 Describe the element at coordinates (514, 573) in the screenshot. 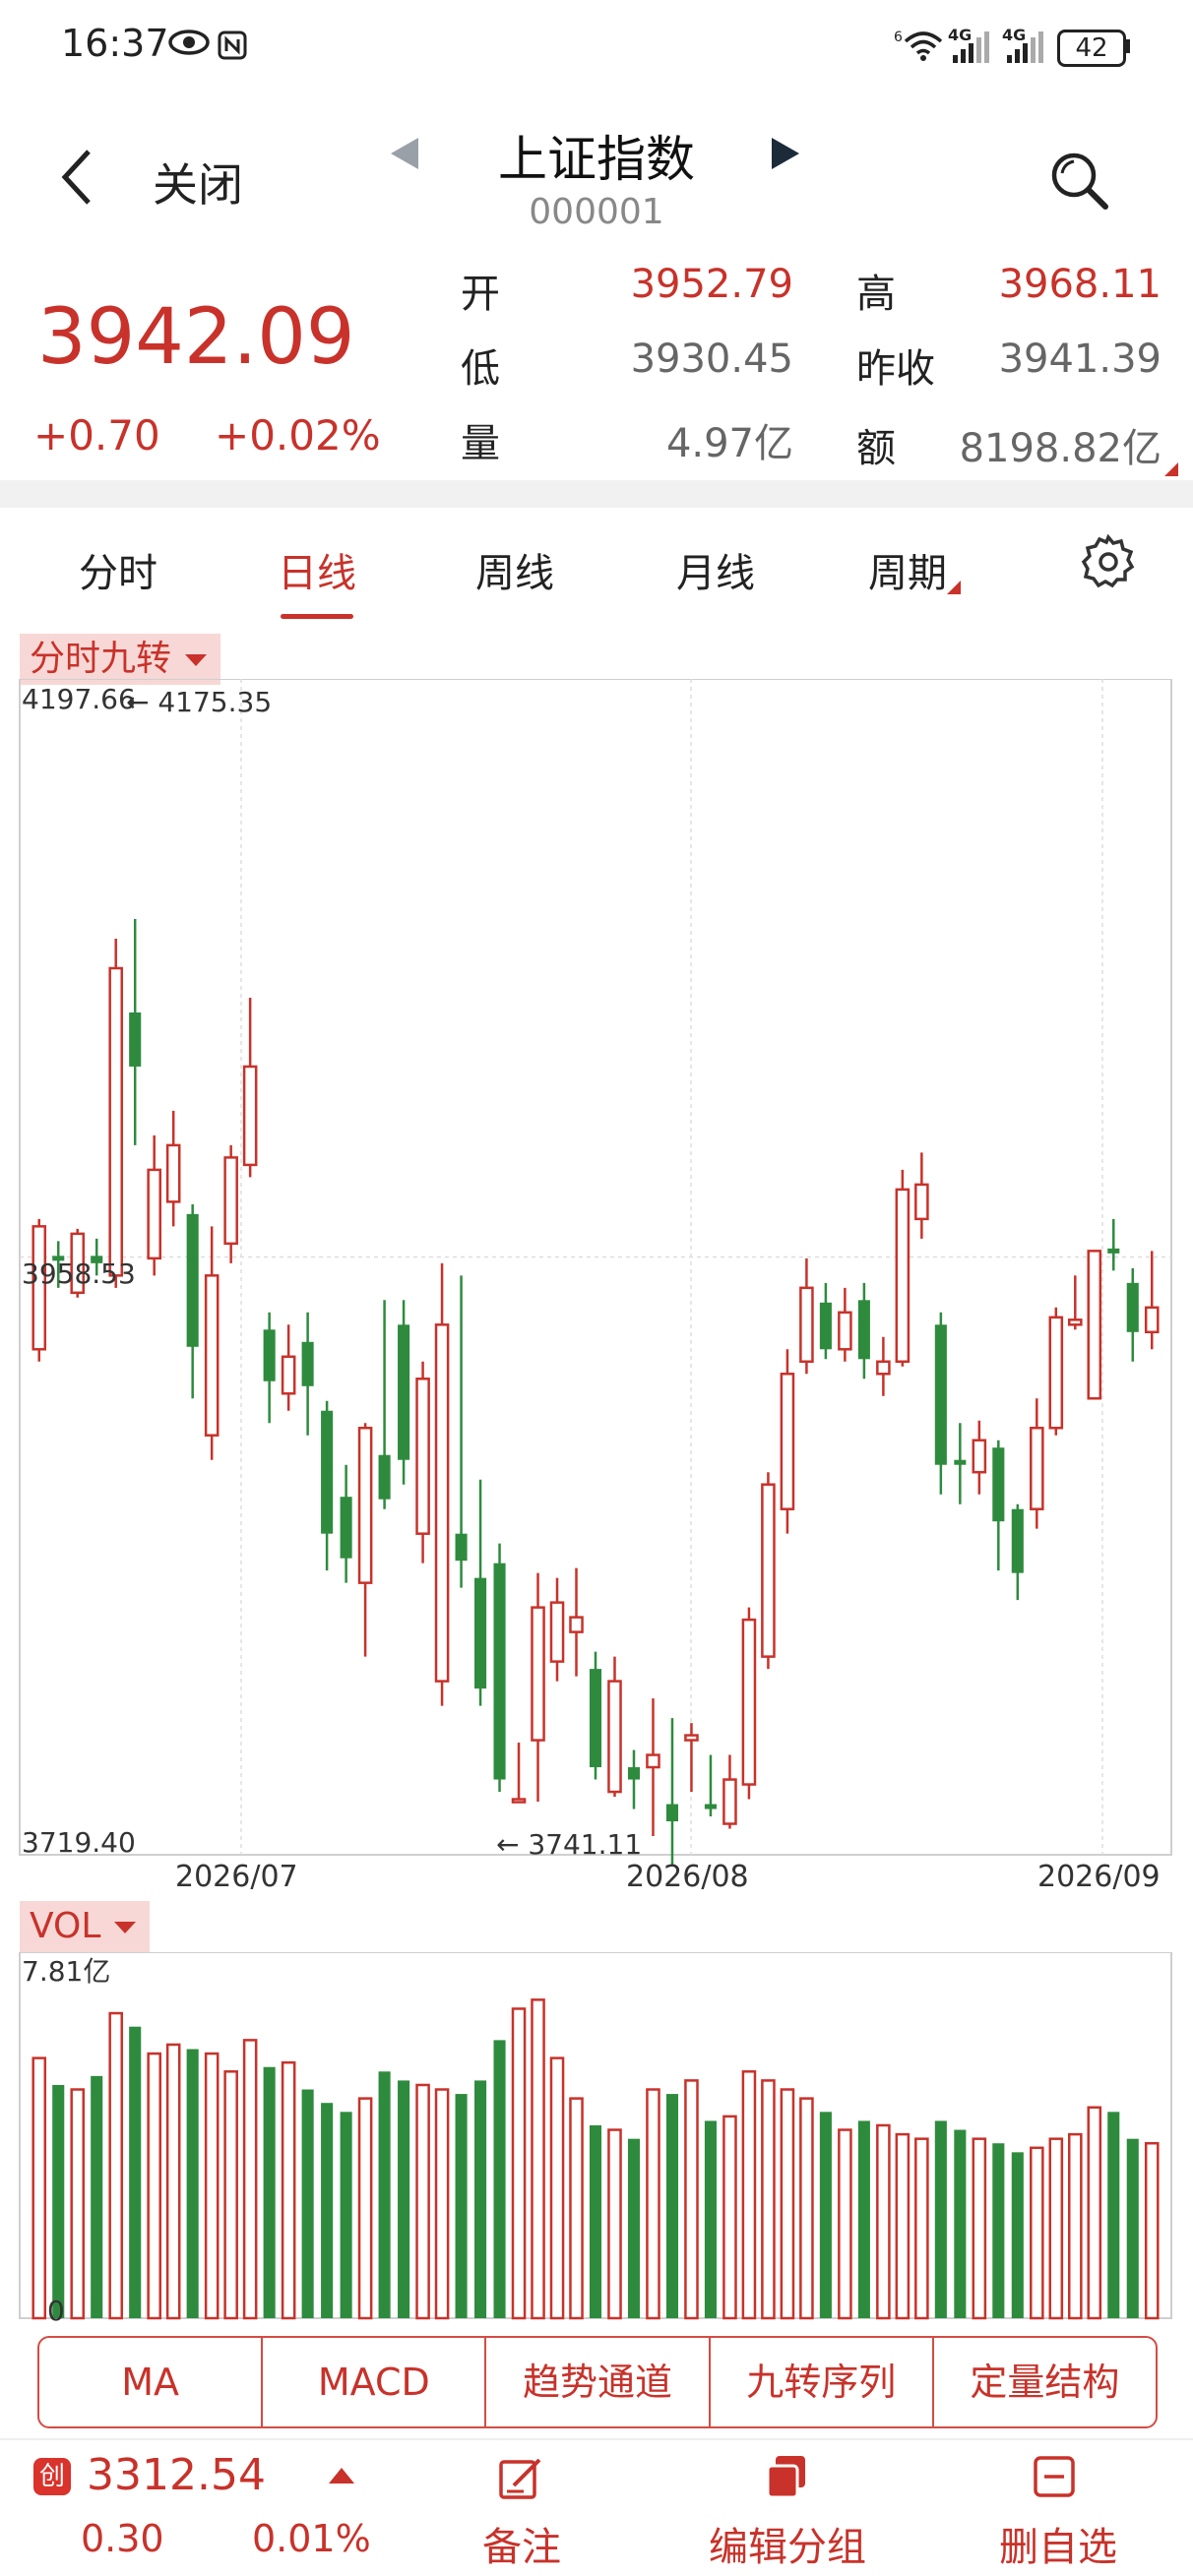

I see `tab-weekly: 周线` at that location.